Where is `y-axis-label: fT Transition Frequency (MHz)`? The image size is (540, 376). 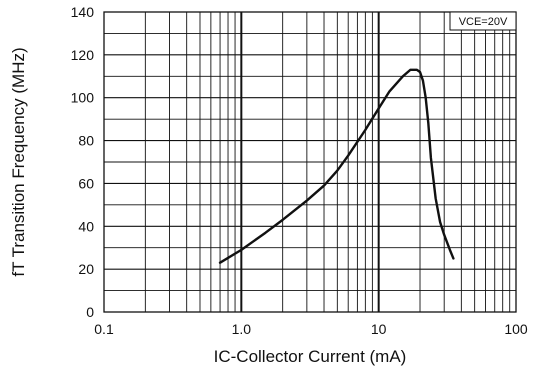 y-axis-label: fT Transition Frequency (MHz) is located at coordinates (18, 161).